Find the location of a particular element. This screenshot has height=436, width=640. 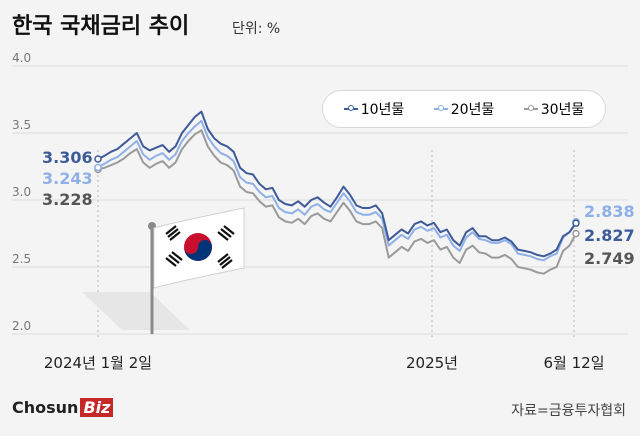

legend-20y-marker is located at coordinates (440, 108).